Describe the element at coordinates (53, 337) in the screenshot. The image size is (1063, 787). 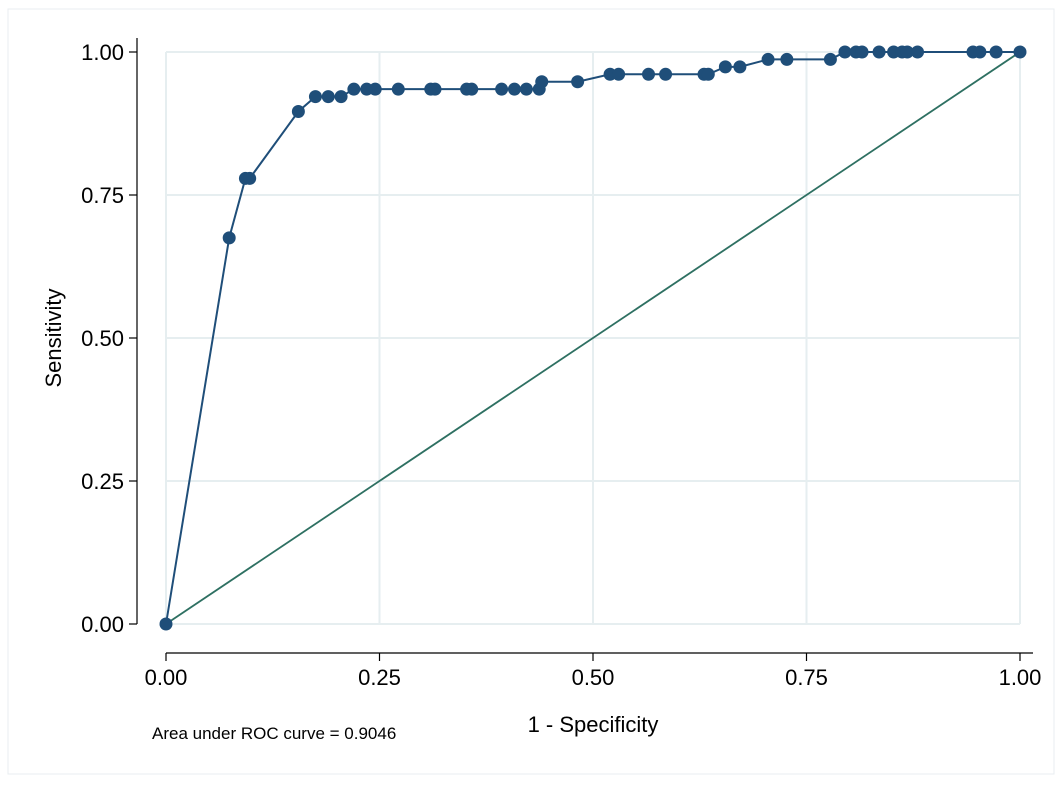
I see `y-axis-label: Sensitivity` at that location.